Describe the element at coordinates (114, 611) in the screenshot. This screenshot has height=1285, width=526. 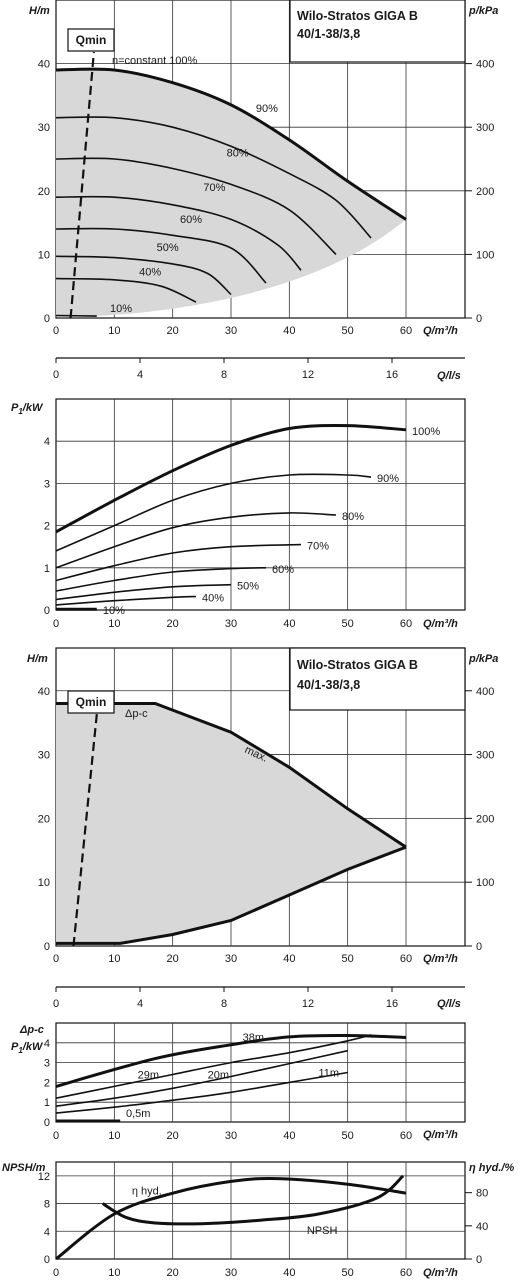
I see `power-curve-label: 10%` at that location.